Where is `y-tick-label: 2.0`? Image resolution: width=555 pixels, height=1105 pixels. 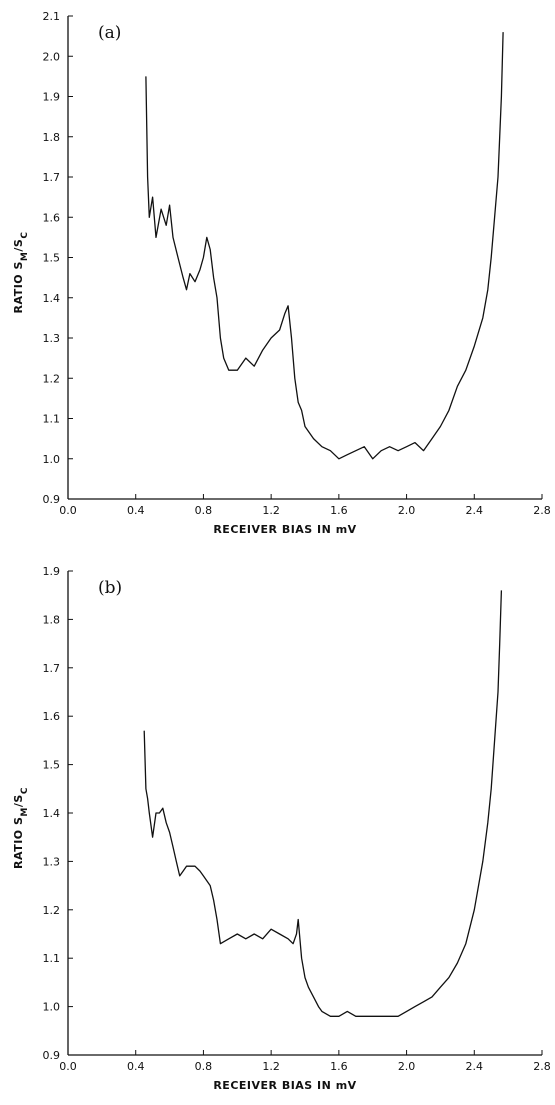
y-tick-label: 2.0 is located at coordinates (52, 56).